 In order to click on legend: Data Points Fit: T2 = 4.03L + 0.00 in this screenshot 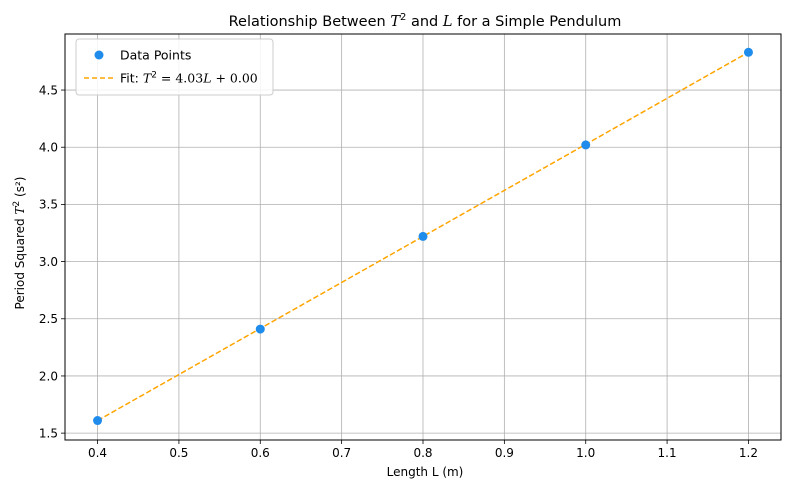, I will do `click(174, 67)`.